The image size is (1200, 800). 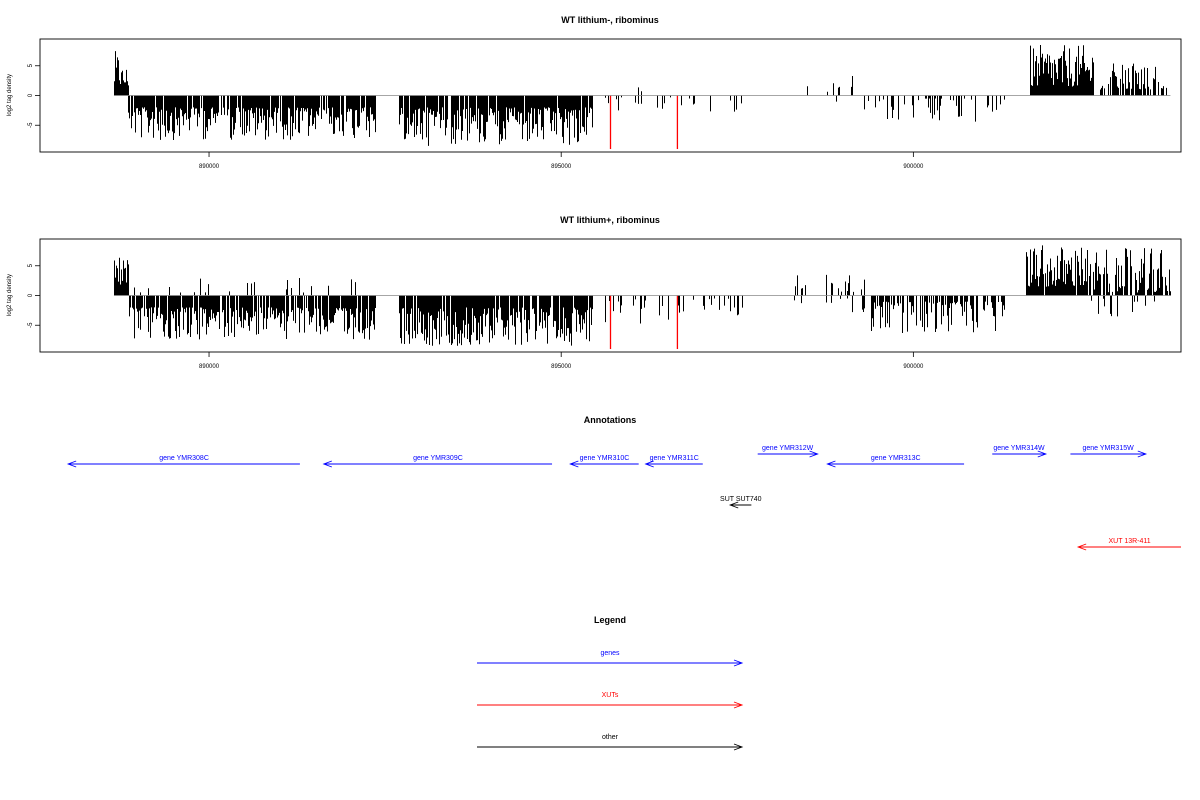 What do you see at coordinates (610, 220) in the screenshot?
I see `track-title: WT lithium+, ribominus` at bounding box center [610, 220].